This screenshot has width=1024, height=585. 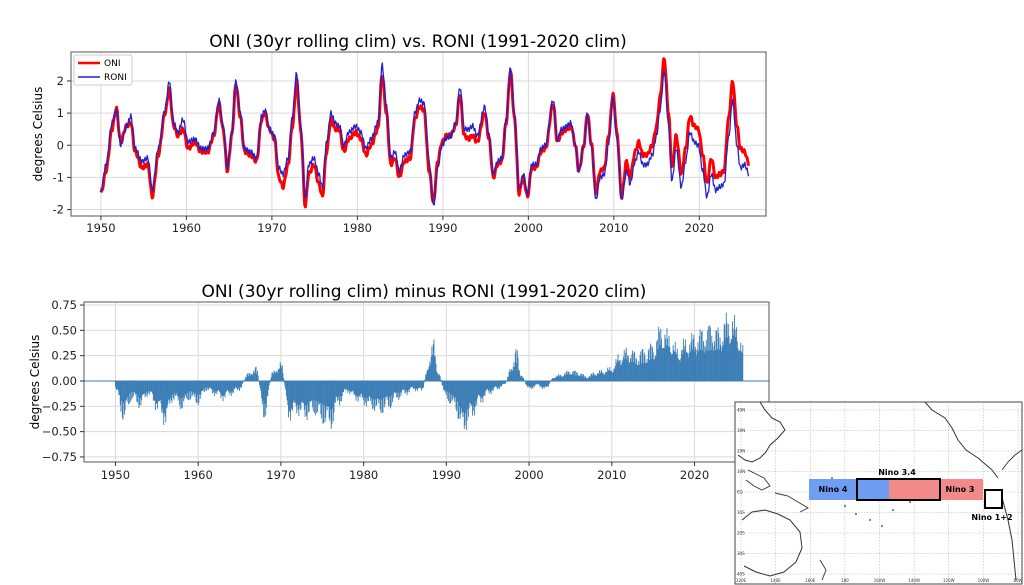 What do you see at coordinates (115, 475) in the screenshot?
I see `bottom-x-tick-label: 1950` at bounding box center [115, 475].